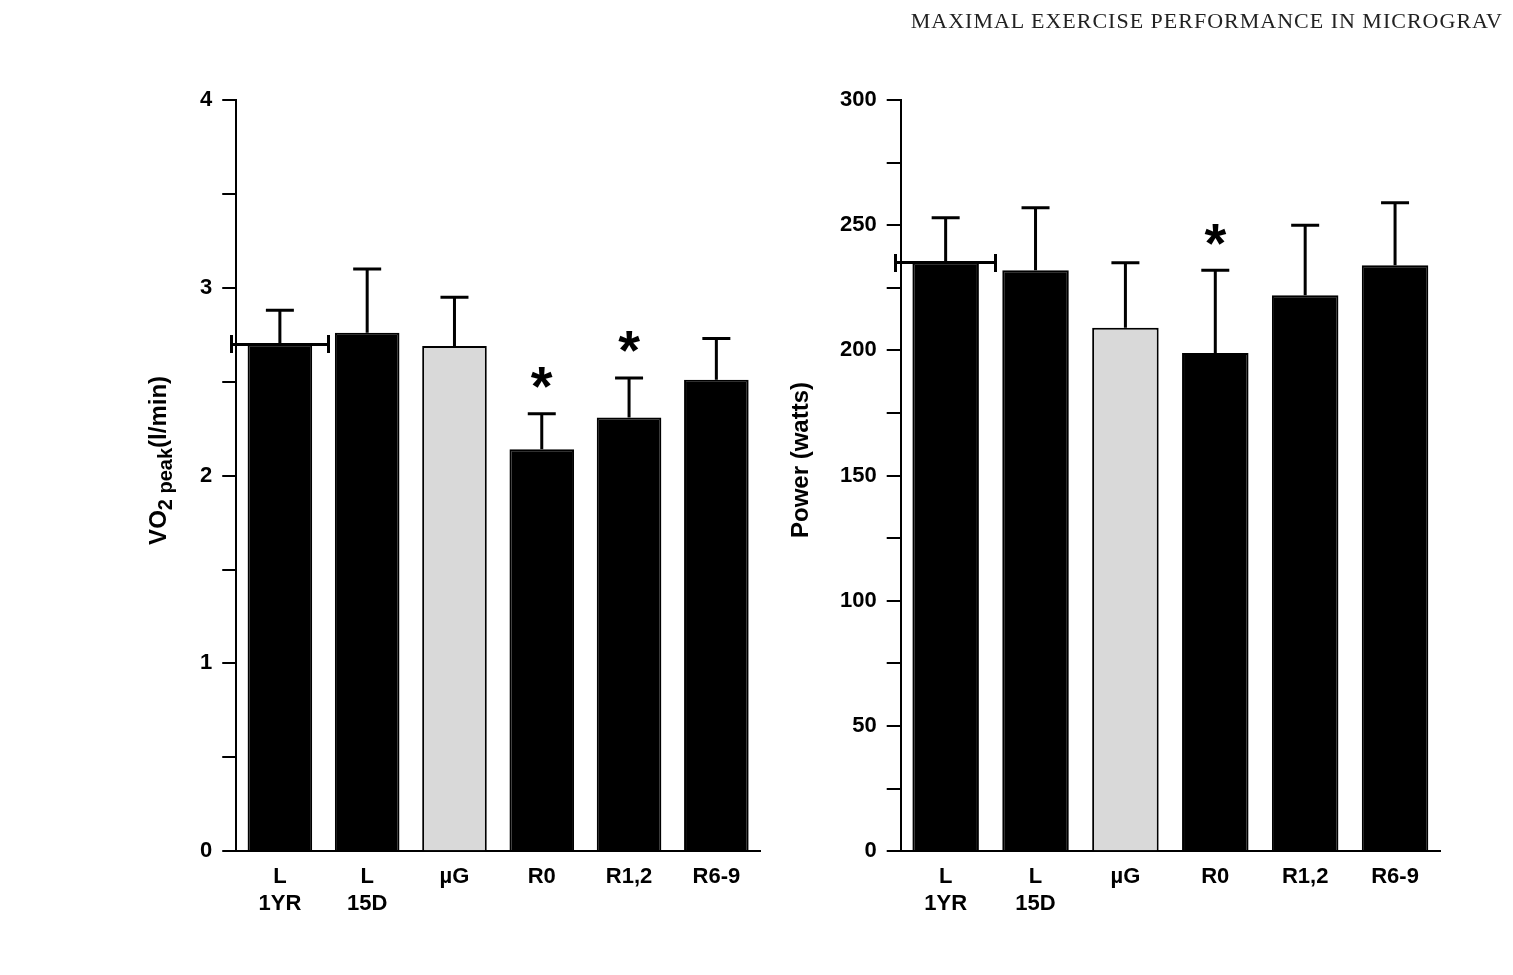 The width and height of the screenshot is (1513, 975). What do you see at coordinates (858, 474) in the screenshot?
I see `y-tick-label: 150` at bounding box center [858, 474].